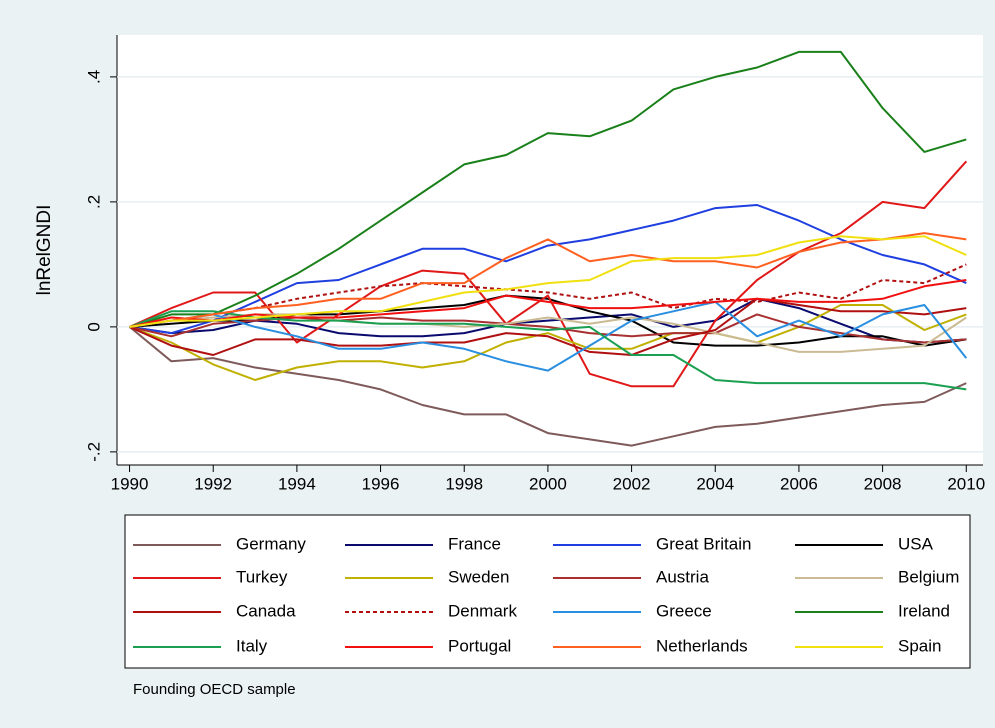  Describe the element at coordinates (702, 645) in the screenshot. I see `legend-label: Netherlands` at that location.